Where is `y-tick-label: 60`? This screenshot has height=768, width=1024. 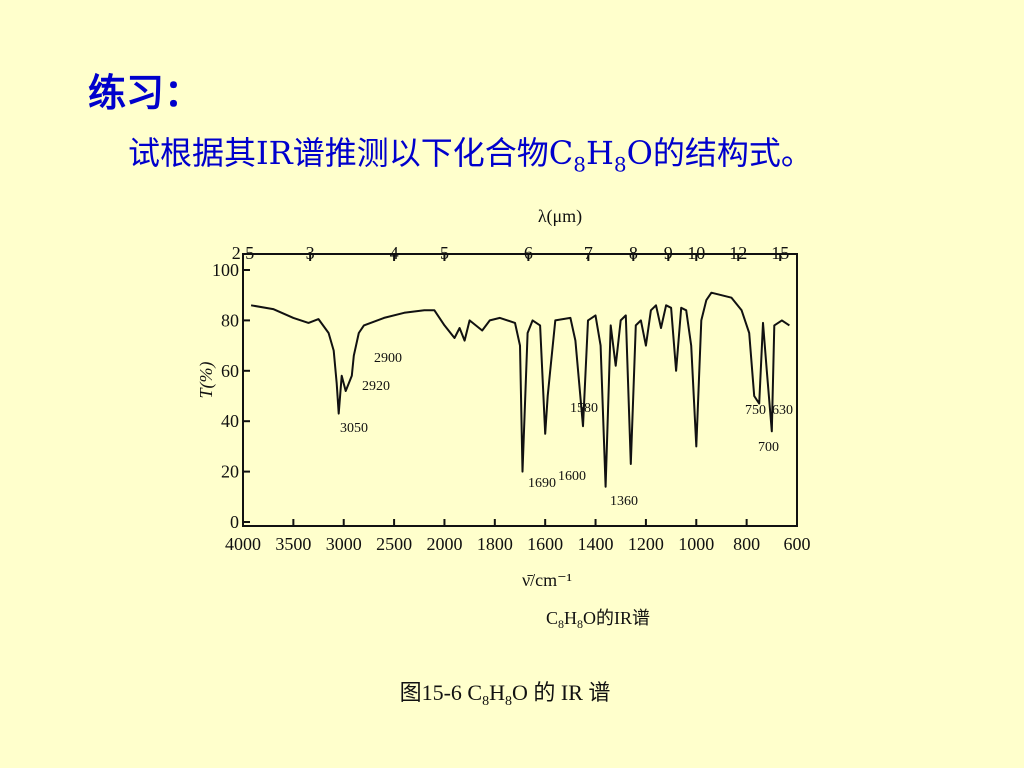
y-tick-label: 60 is located at coordinates (230, 371).